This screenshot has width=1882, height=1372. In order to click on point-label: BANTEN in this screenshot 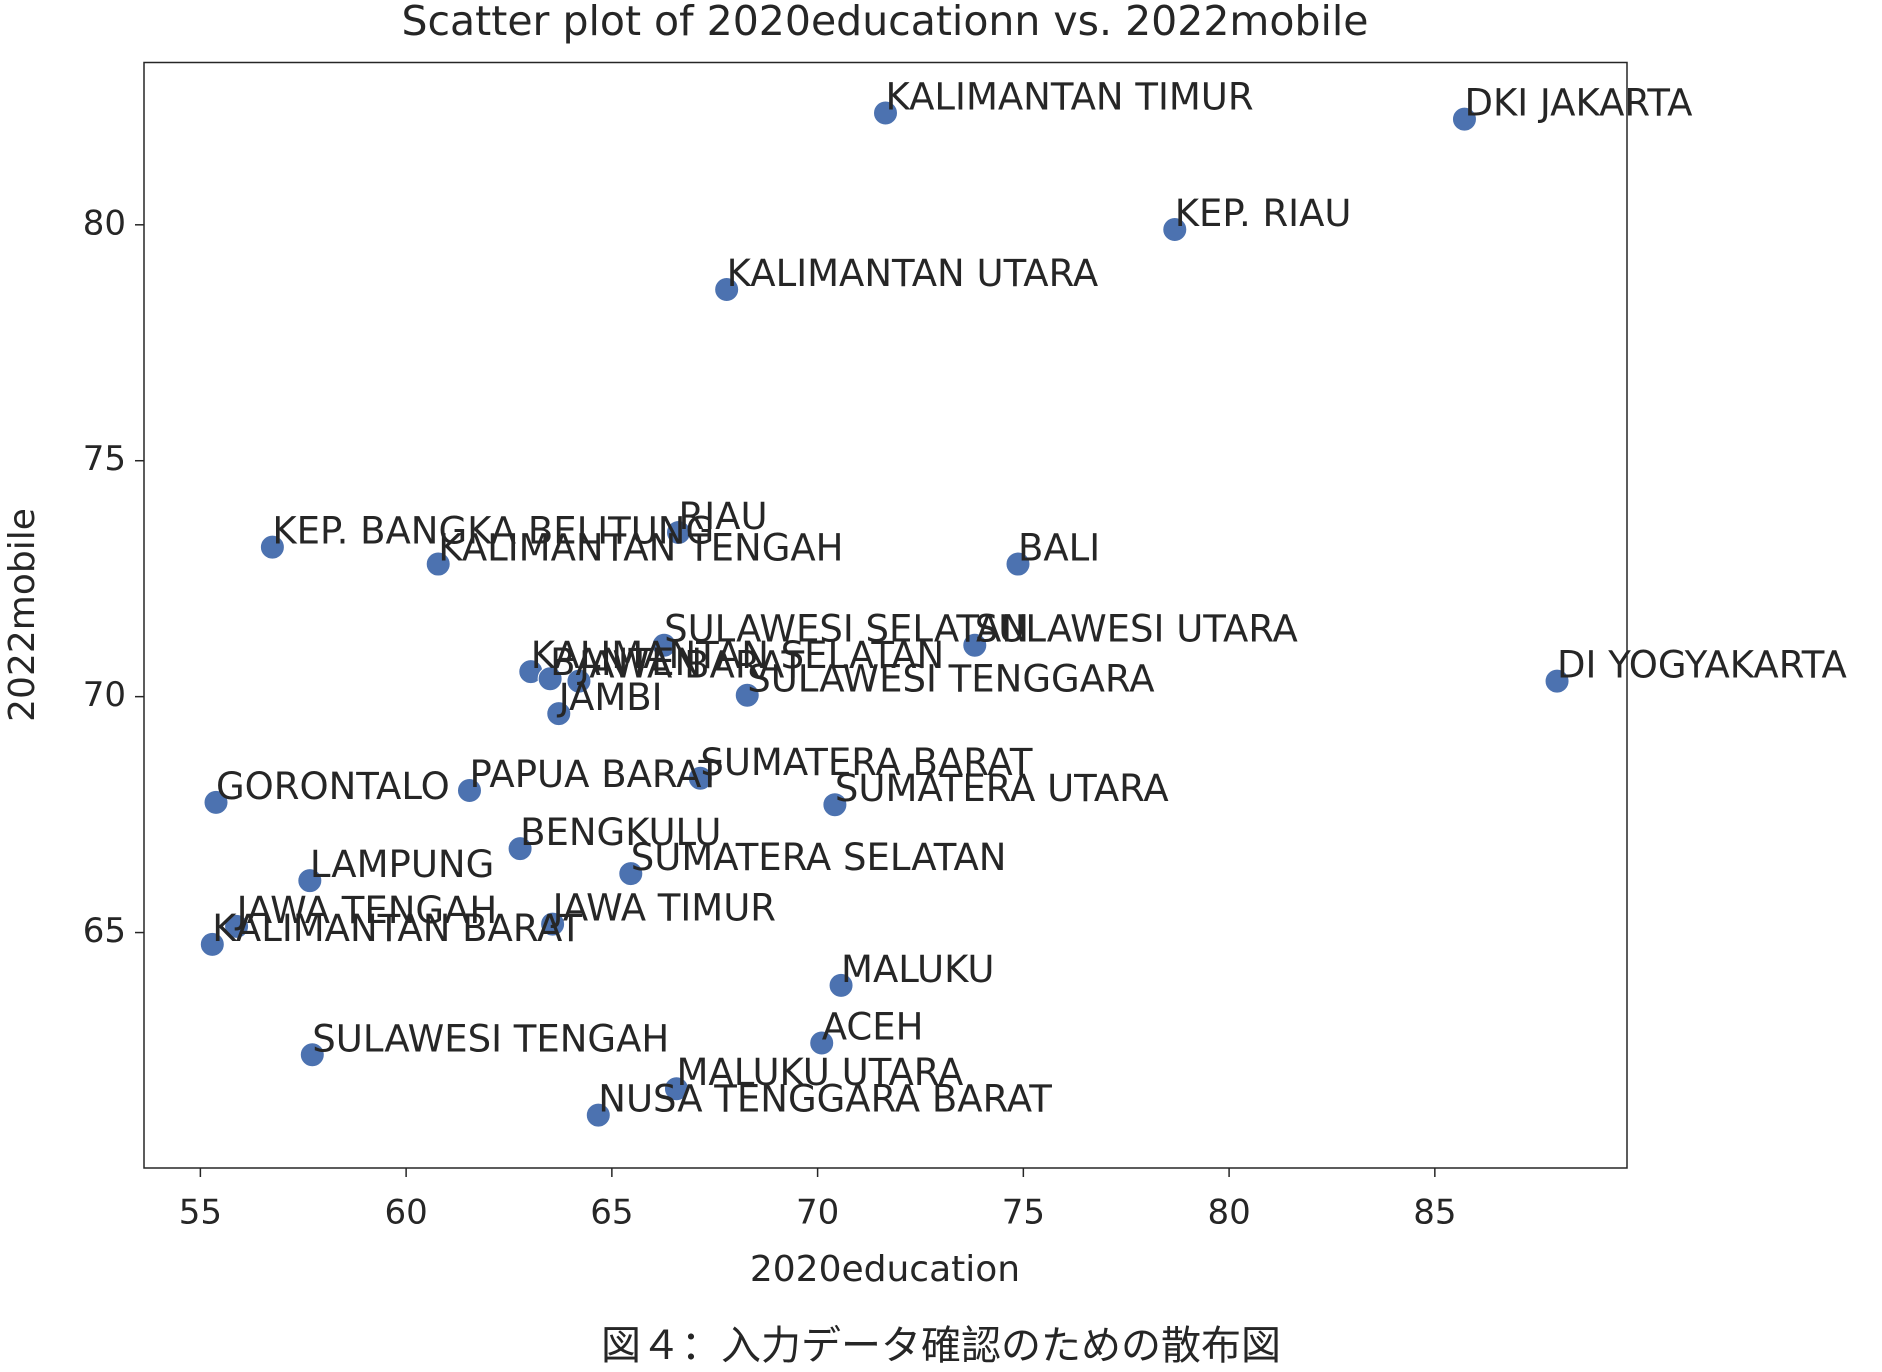, I will do `click(626, 662)`.